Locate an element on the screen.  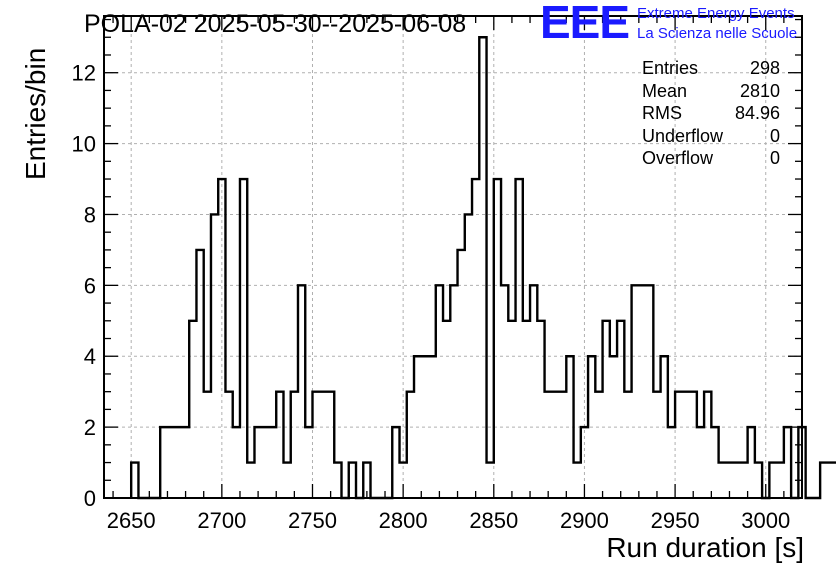
stat-row-overflow: Overflow 0 is located at coordinates (711, 159).